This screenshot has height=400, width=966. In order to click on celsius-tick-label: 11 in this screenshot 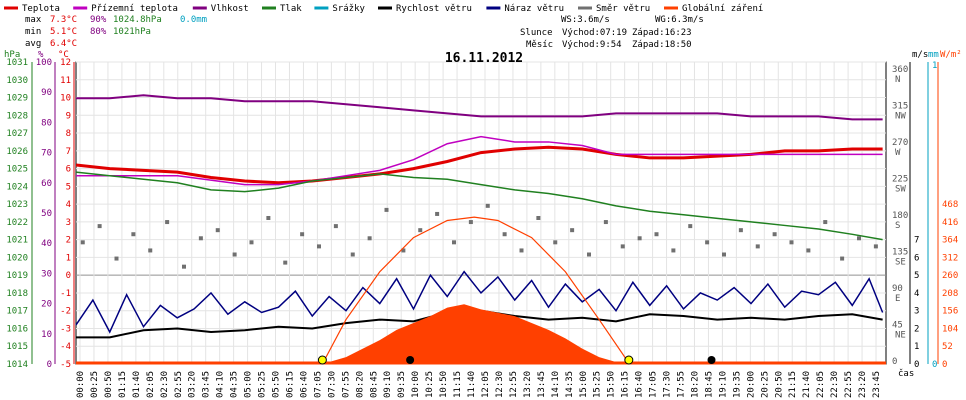, I will do `click(65, 81)`.